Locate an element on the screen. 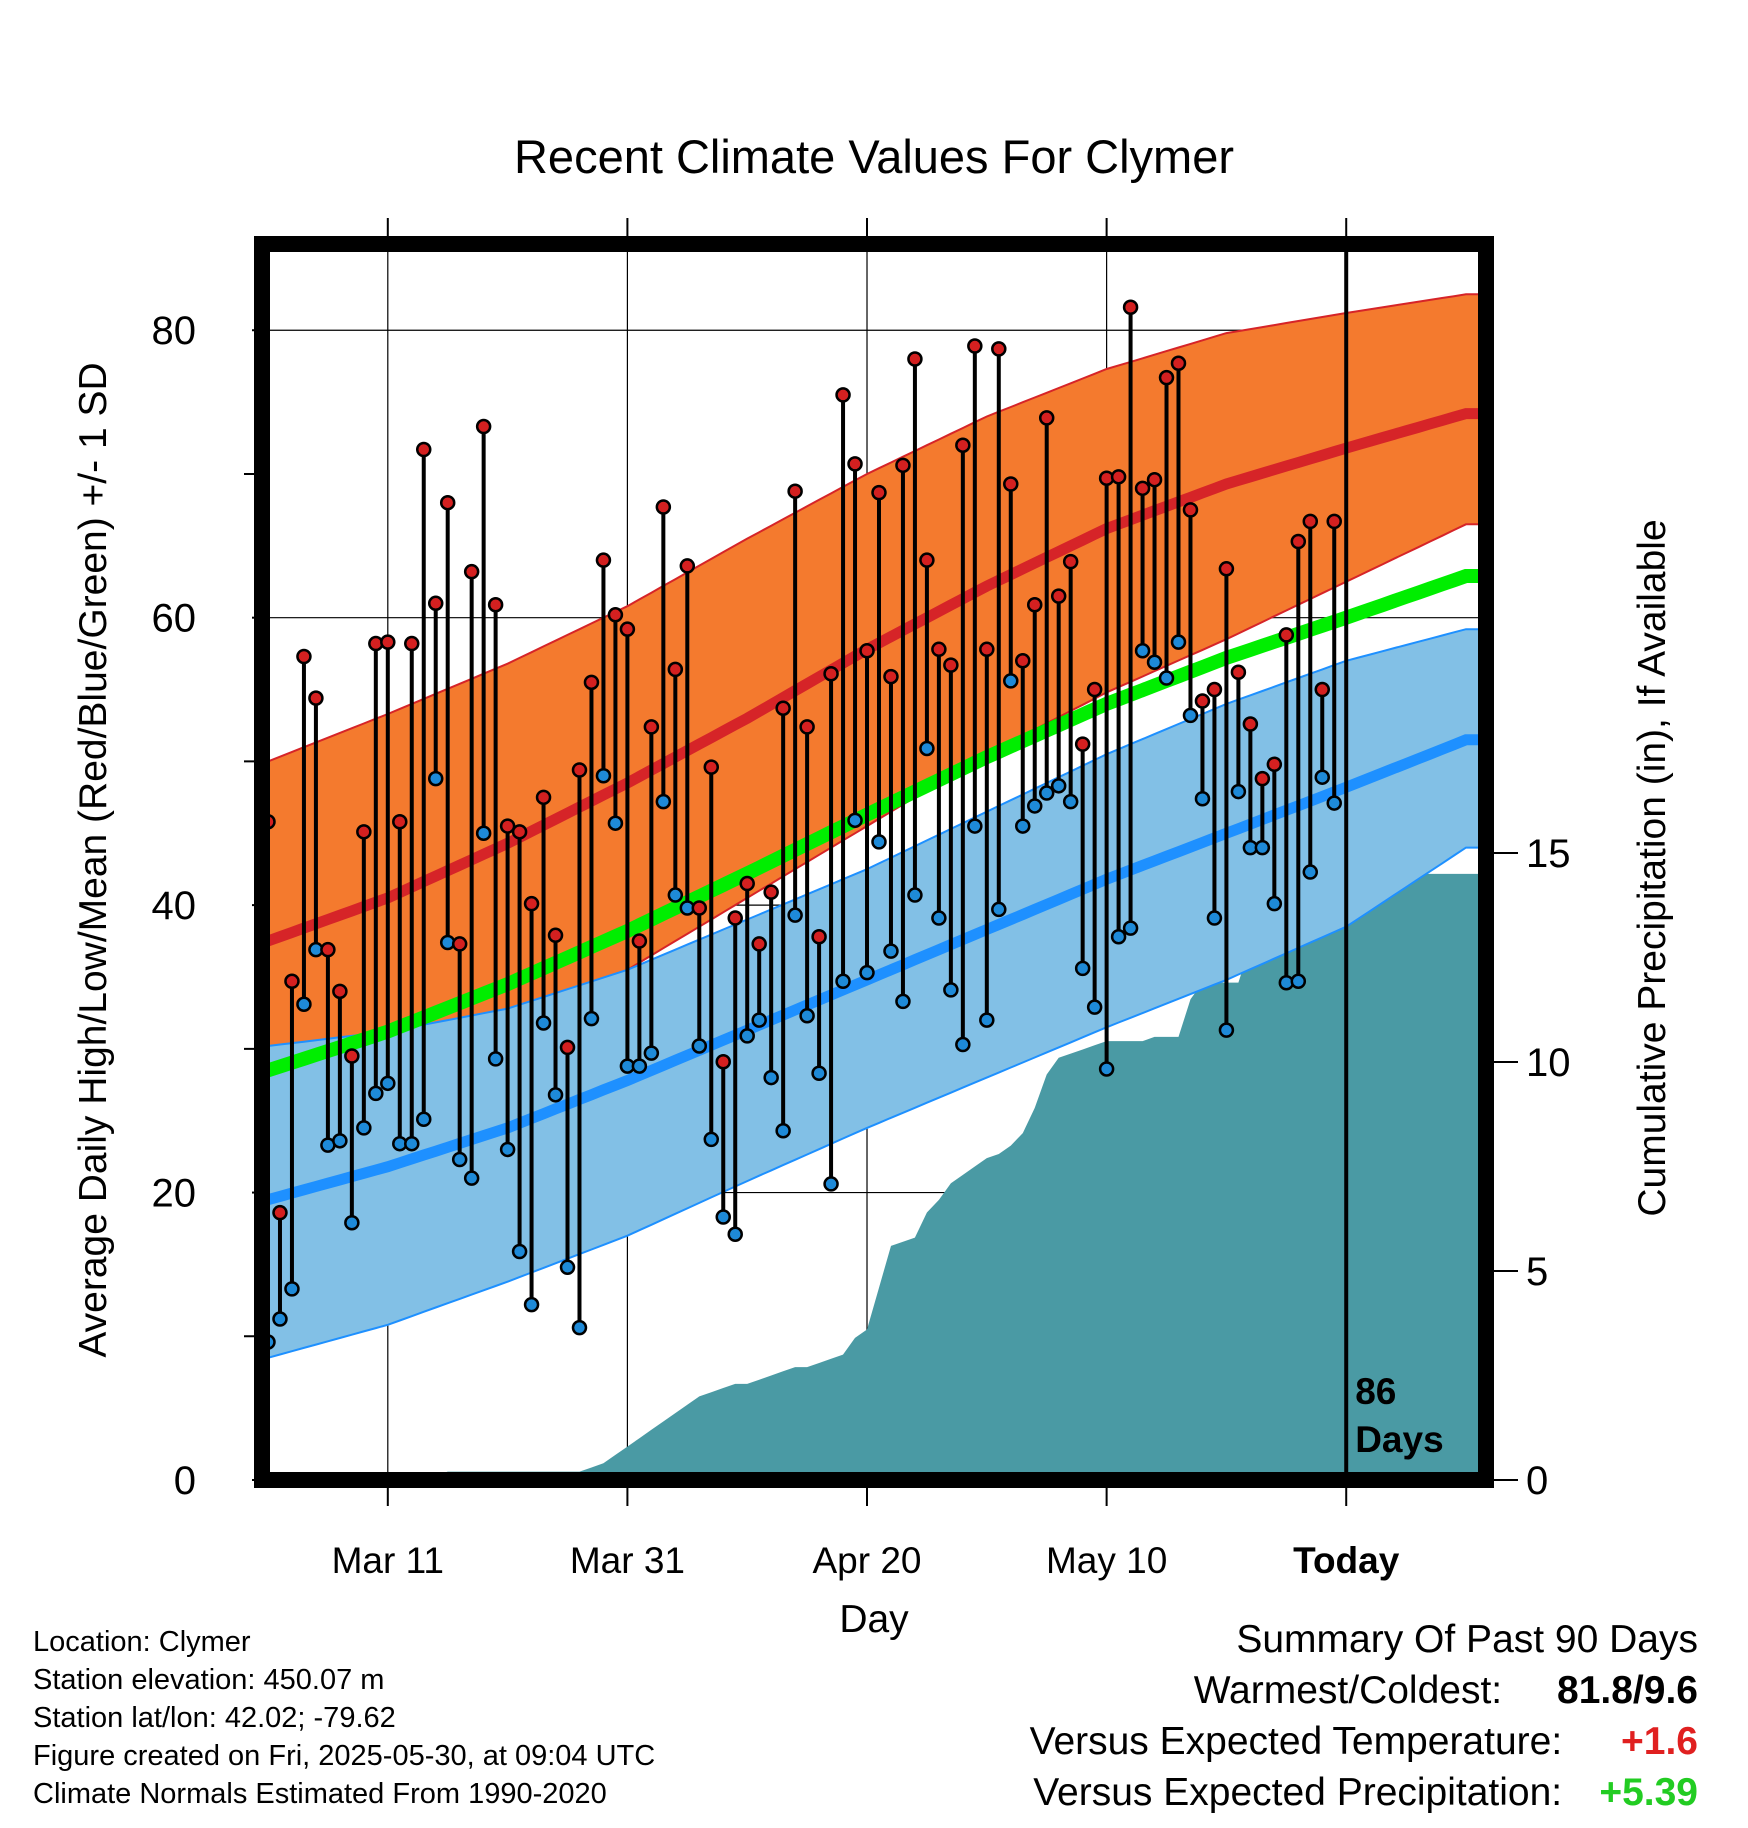 The image size is (1748, 1828). location-text: Location: Clymer is located at coordinates (142, 1642).